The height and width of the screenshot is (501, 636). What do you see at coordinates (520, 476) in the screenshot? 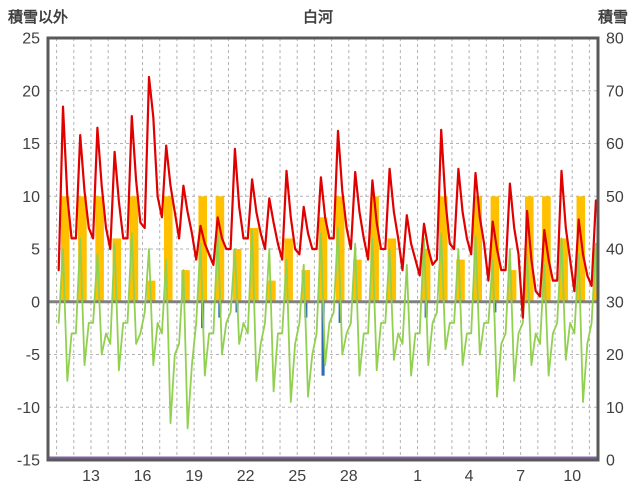
I see `x-tick-label: 7` at bounding box center [520, 476].